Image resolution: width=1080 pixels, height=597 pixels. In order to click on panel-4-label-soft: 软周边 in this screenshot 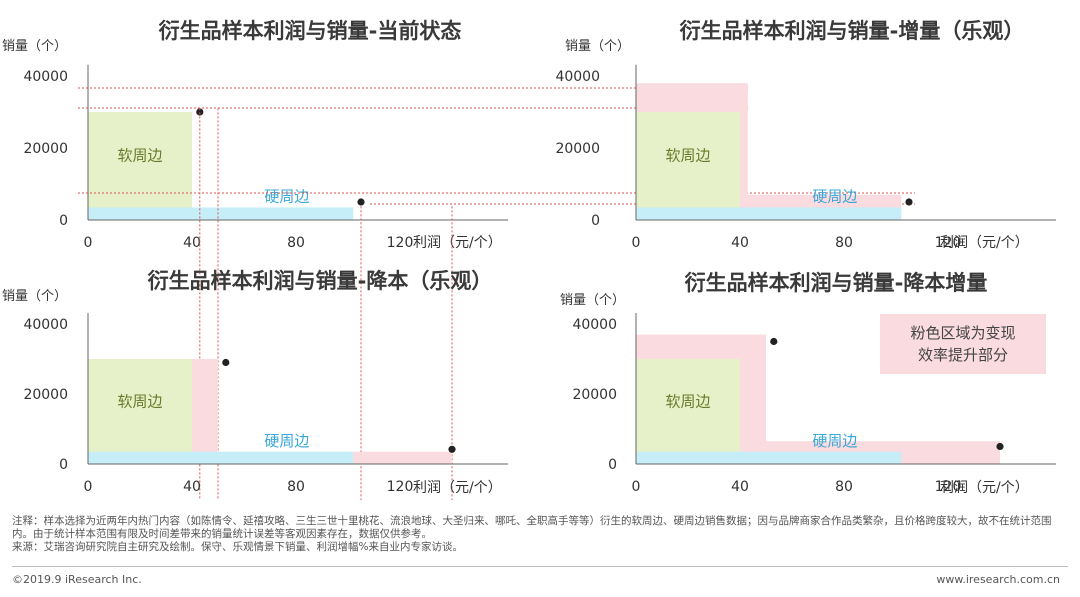, I will do `click(687, 401)`.